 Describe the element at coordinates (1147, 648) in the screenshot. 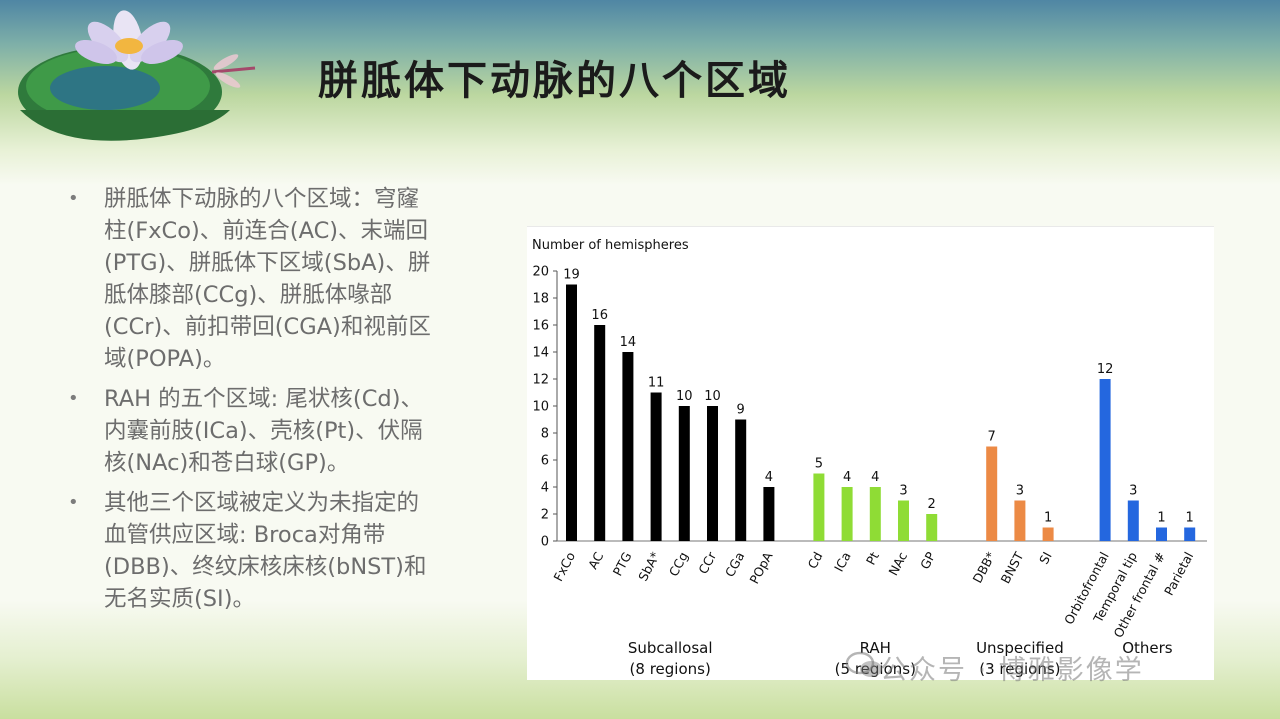

I see `group-label: Others` at that location.